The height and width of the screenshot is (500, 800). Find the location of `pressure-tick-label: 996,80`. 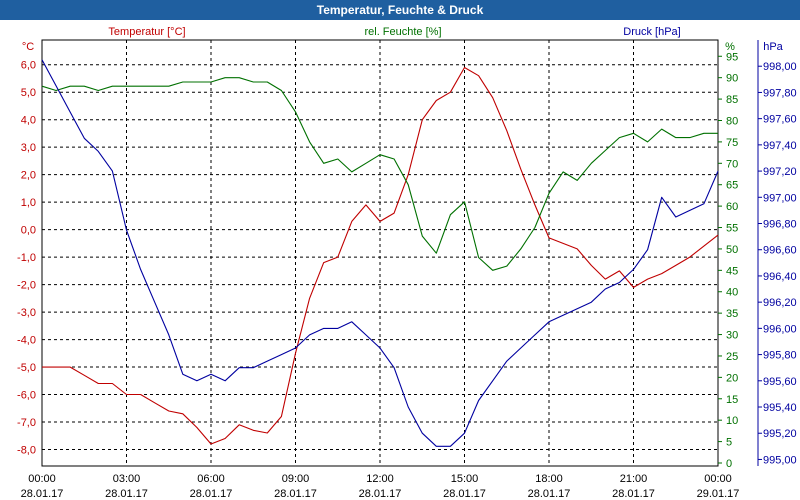

pressure-tick-label: 996,80 is located at coordinates (780, 225).